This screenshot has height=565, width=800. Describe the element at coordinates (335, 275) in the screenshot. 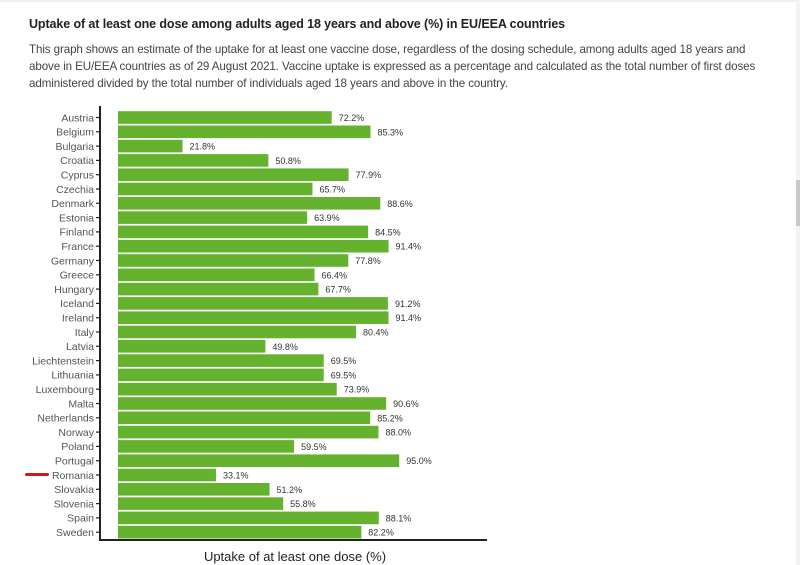

I see `data-label: 66.4%` at that location.